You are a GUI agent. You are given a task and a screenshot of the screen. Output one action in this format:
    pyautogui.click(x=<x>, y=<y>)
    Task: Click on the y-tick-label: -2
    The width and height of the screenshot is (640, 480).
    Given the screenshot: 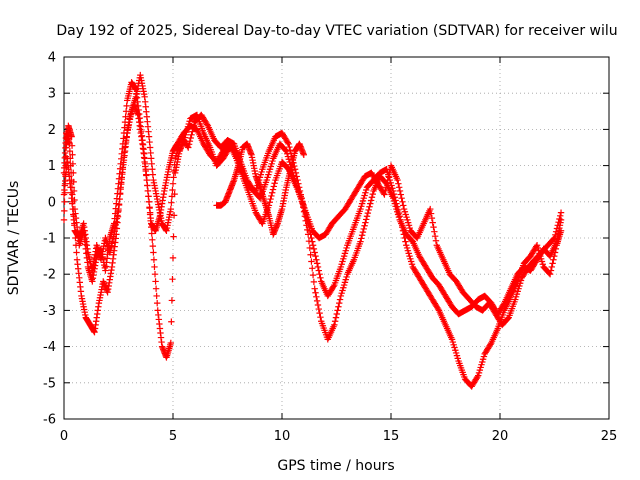 What is the action you would take?
    pyautogui.click(x=49, y=275)
    